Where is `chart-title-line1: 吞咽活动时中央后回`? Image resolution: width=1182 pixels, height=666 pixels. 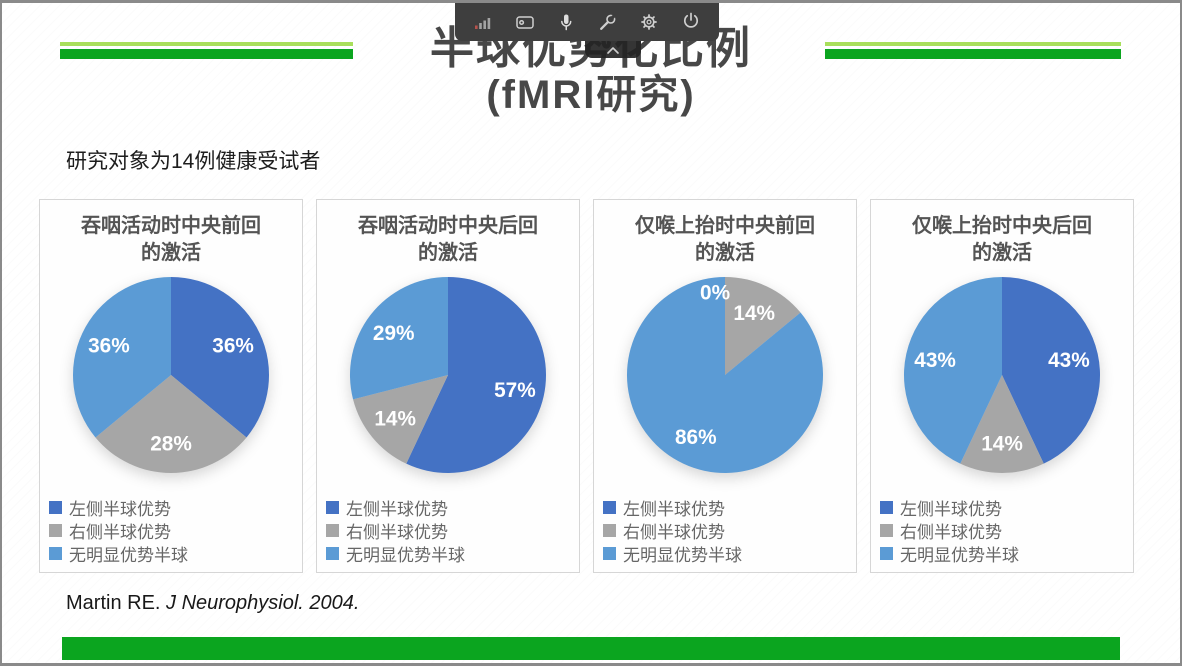 chart-title-line1: 吞咽活动时中央后回 is located at coordinates (448, 226).